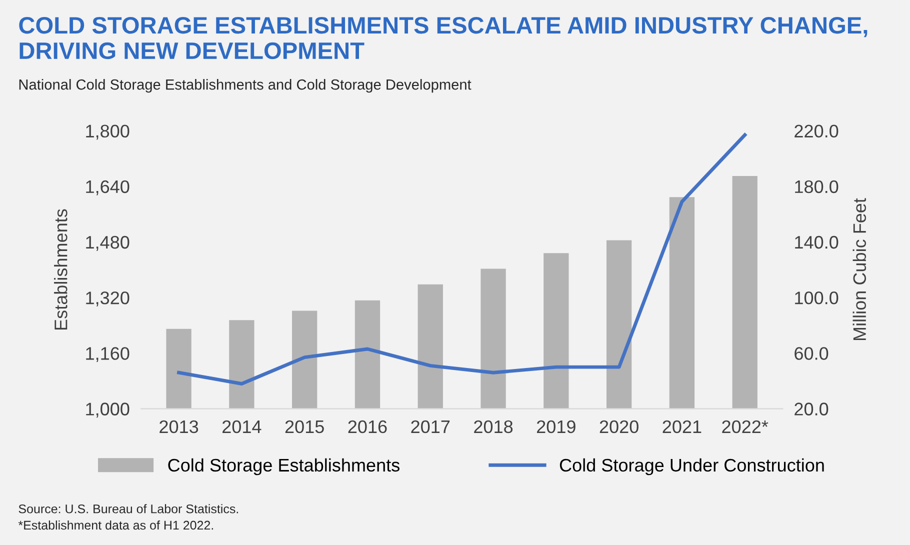 The width and height of the screenshot is (910, 545). What do you see at coordinates (304, 427) in the screenshot?
I see `x-tick-label: 2015` at bounding box center [304, 427].